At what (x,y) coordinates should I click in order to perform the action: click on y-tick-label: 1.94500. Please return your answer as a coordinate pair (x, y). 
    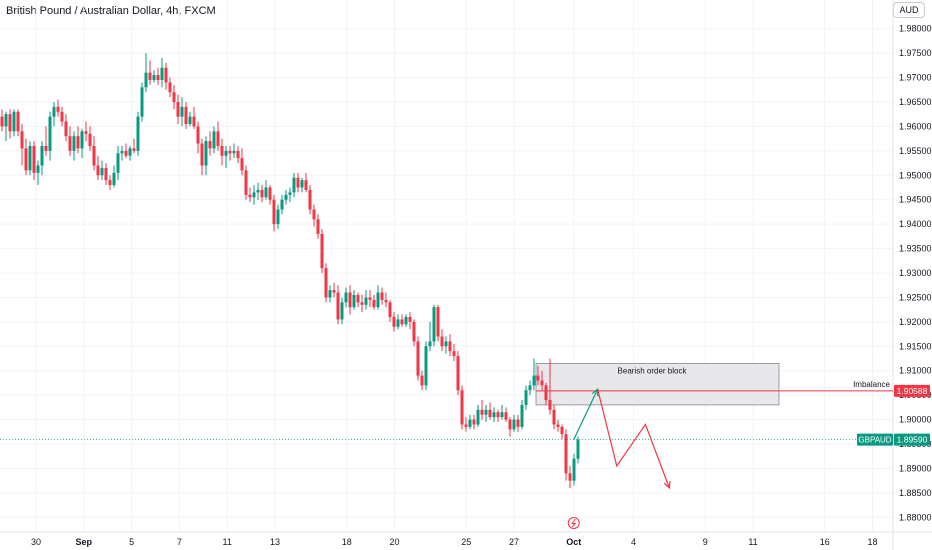
    Looking at the image, I should click on (915, 200).